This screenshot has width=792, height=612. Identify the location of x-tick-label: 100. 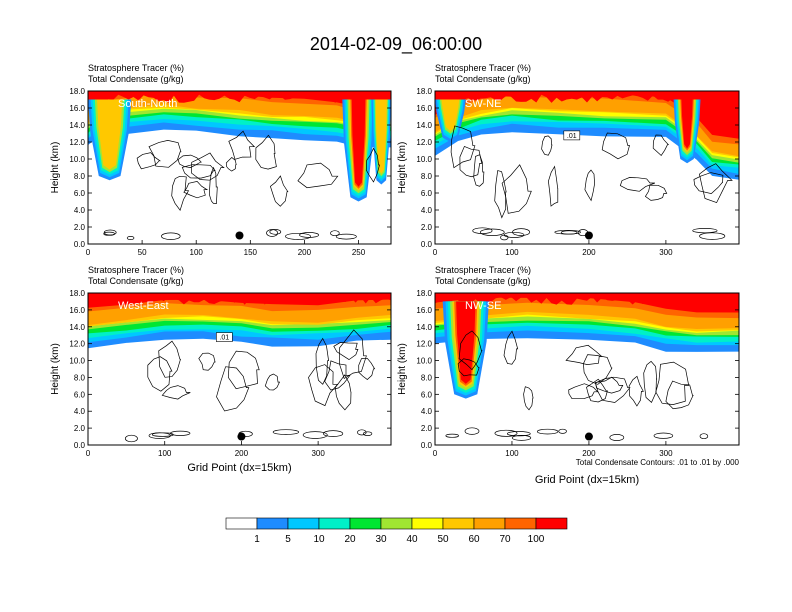
(512, 252).